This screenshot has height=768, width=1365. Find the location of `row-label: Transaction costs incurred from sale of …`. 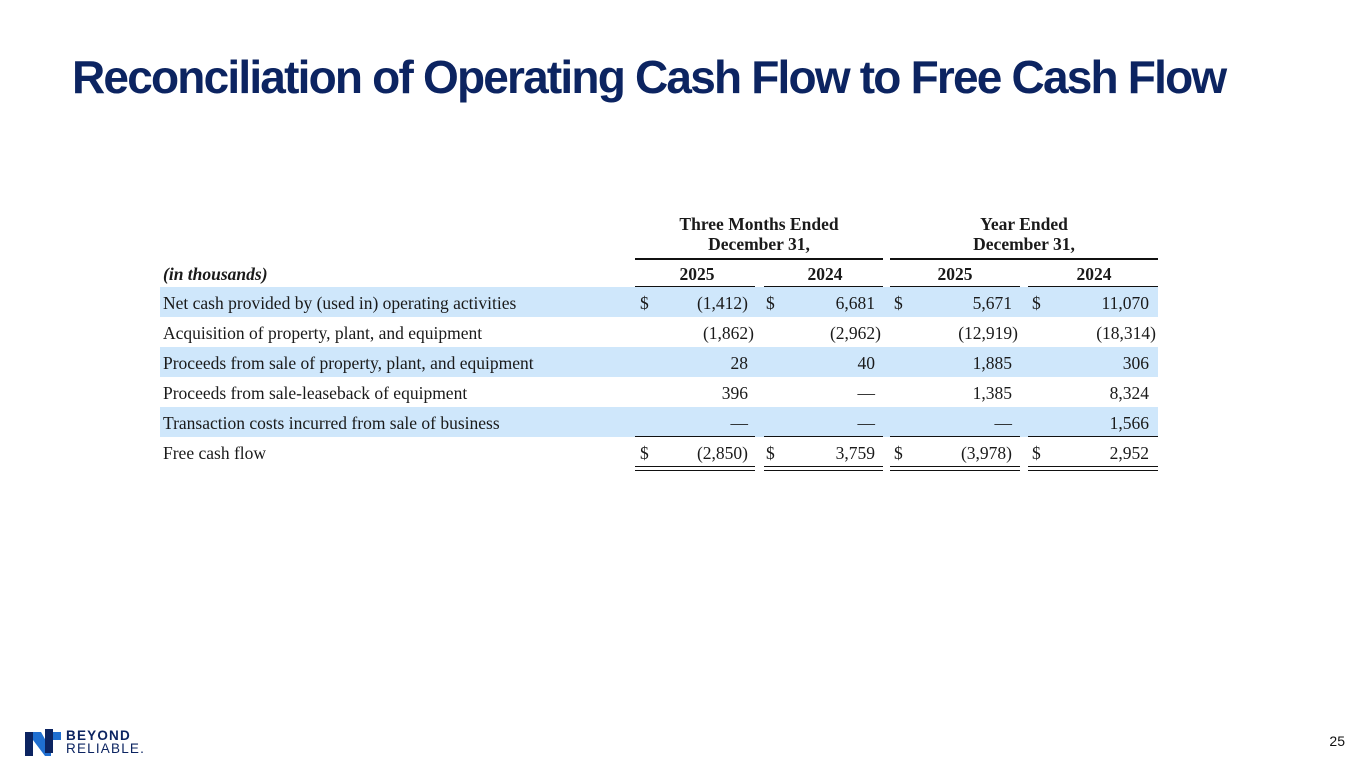

row-label: Transaction costs incurred from sale of … is located at coordinates (331, 423).